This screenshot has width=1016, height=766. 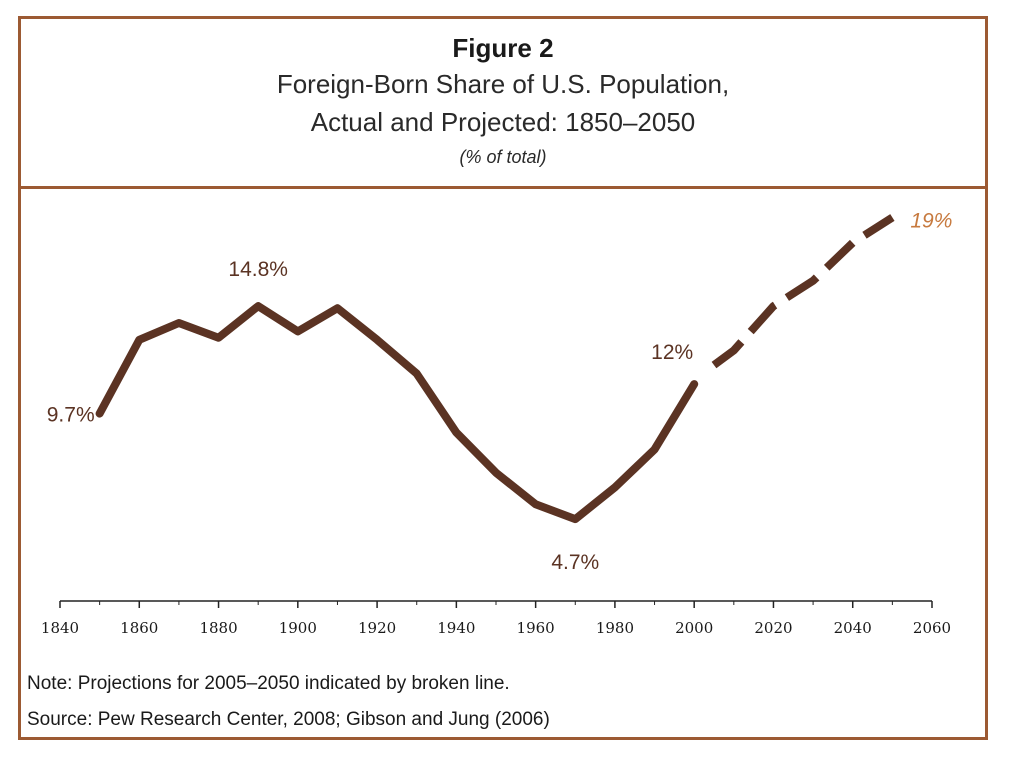 I want to click on x-tick-label-1920: 1920, so click(x=377, y=628).